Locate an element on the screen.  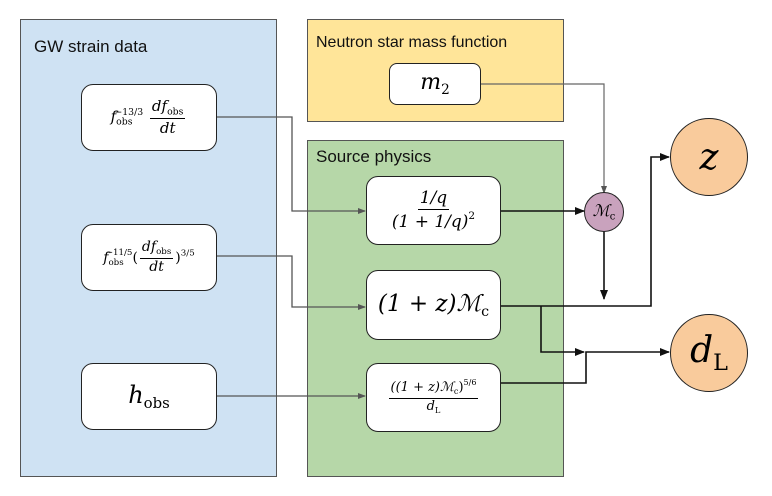
m2-expression: m2 is located at coordinates (435, 84).